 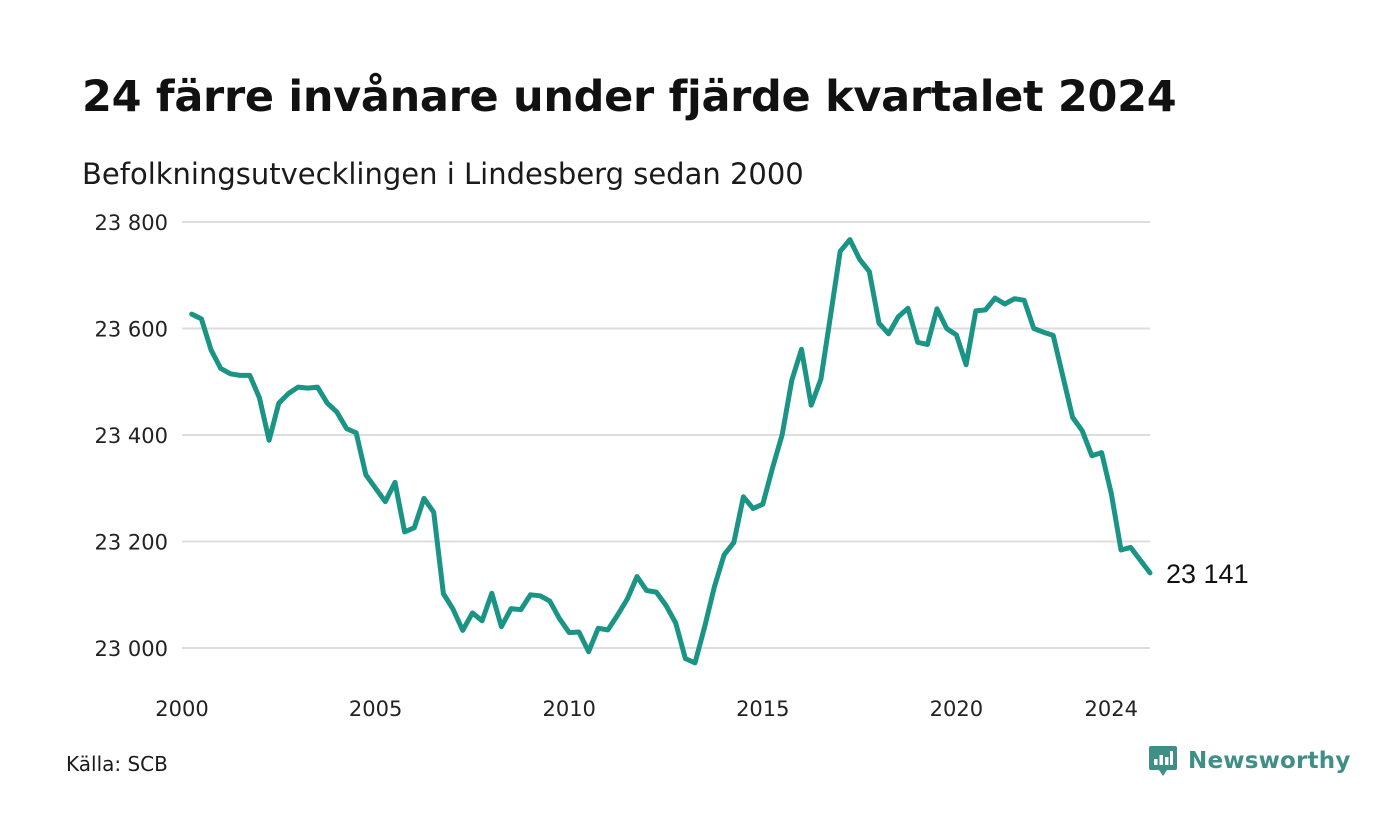 What do you see at coordinates (181, 709) in the screenshot?
I see `x-tick-label: 2000` at bounding box center [181, 709].